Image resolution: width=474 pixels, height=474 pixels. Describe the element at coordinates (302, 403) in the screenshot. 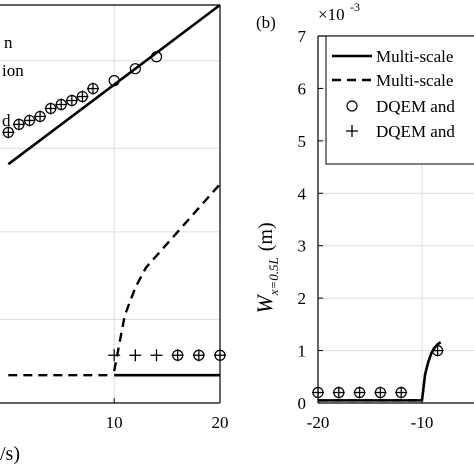

I see `y-tick-label: 0` at that location.